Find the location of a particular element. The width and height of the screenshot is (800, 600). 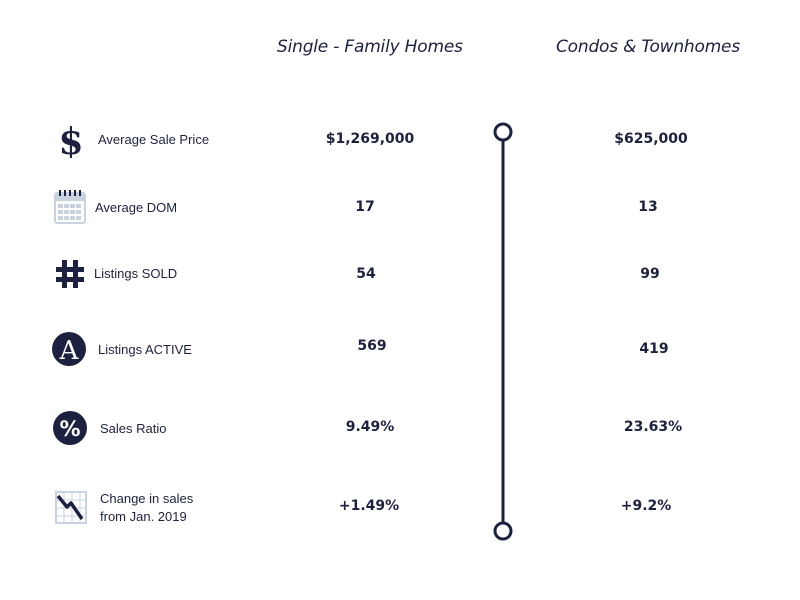

label-average-sale-price: Average Sale Price is located at coordinates (154, 139).